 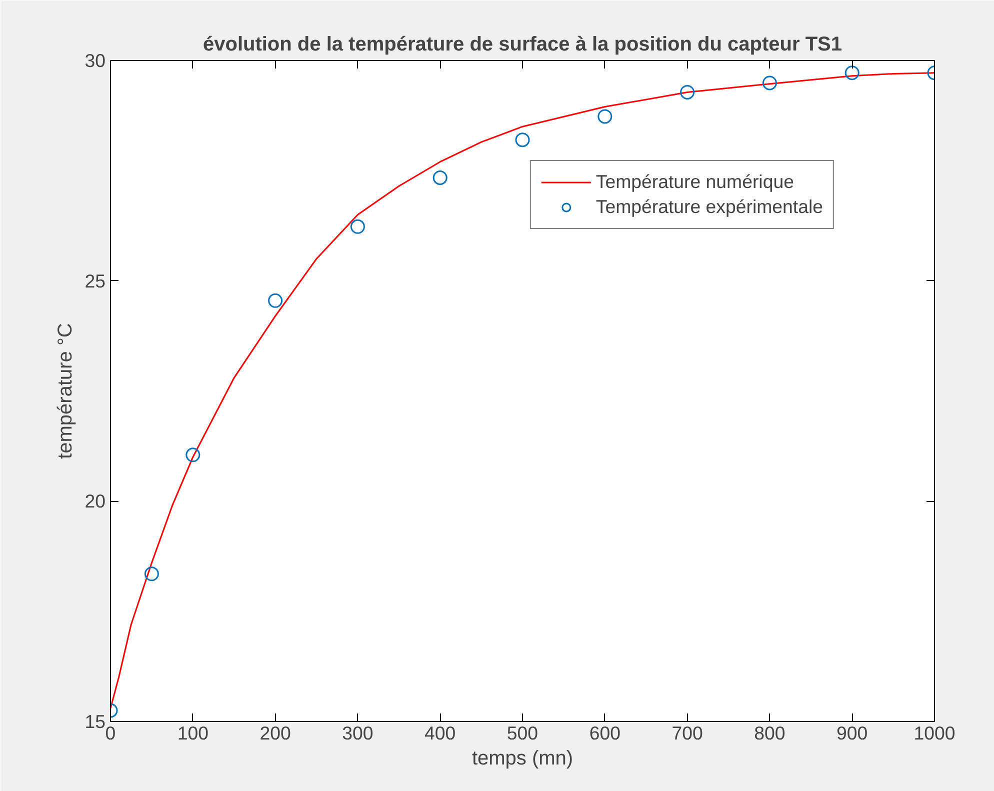 What do you see at coordinates (522, 45) in the screenshot?
I see `chart-title: évolution de la température de surface à la position du capteur TS1` at bounding box center [522, 45].